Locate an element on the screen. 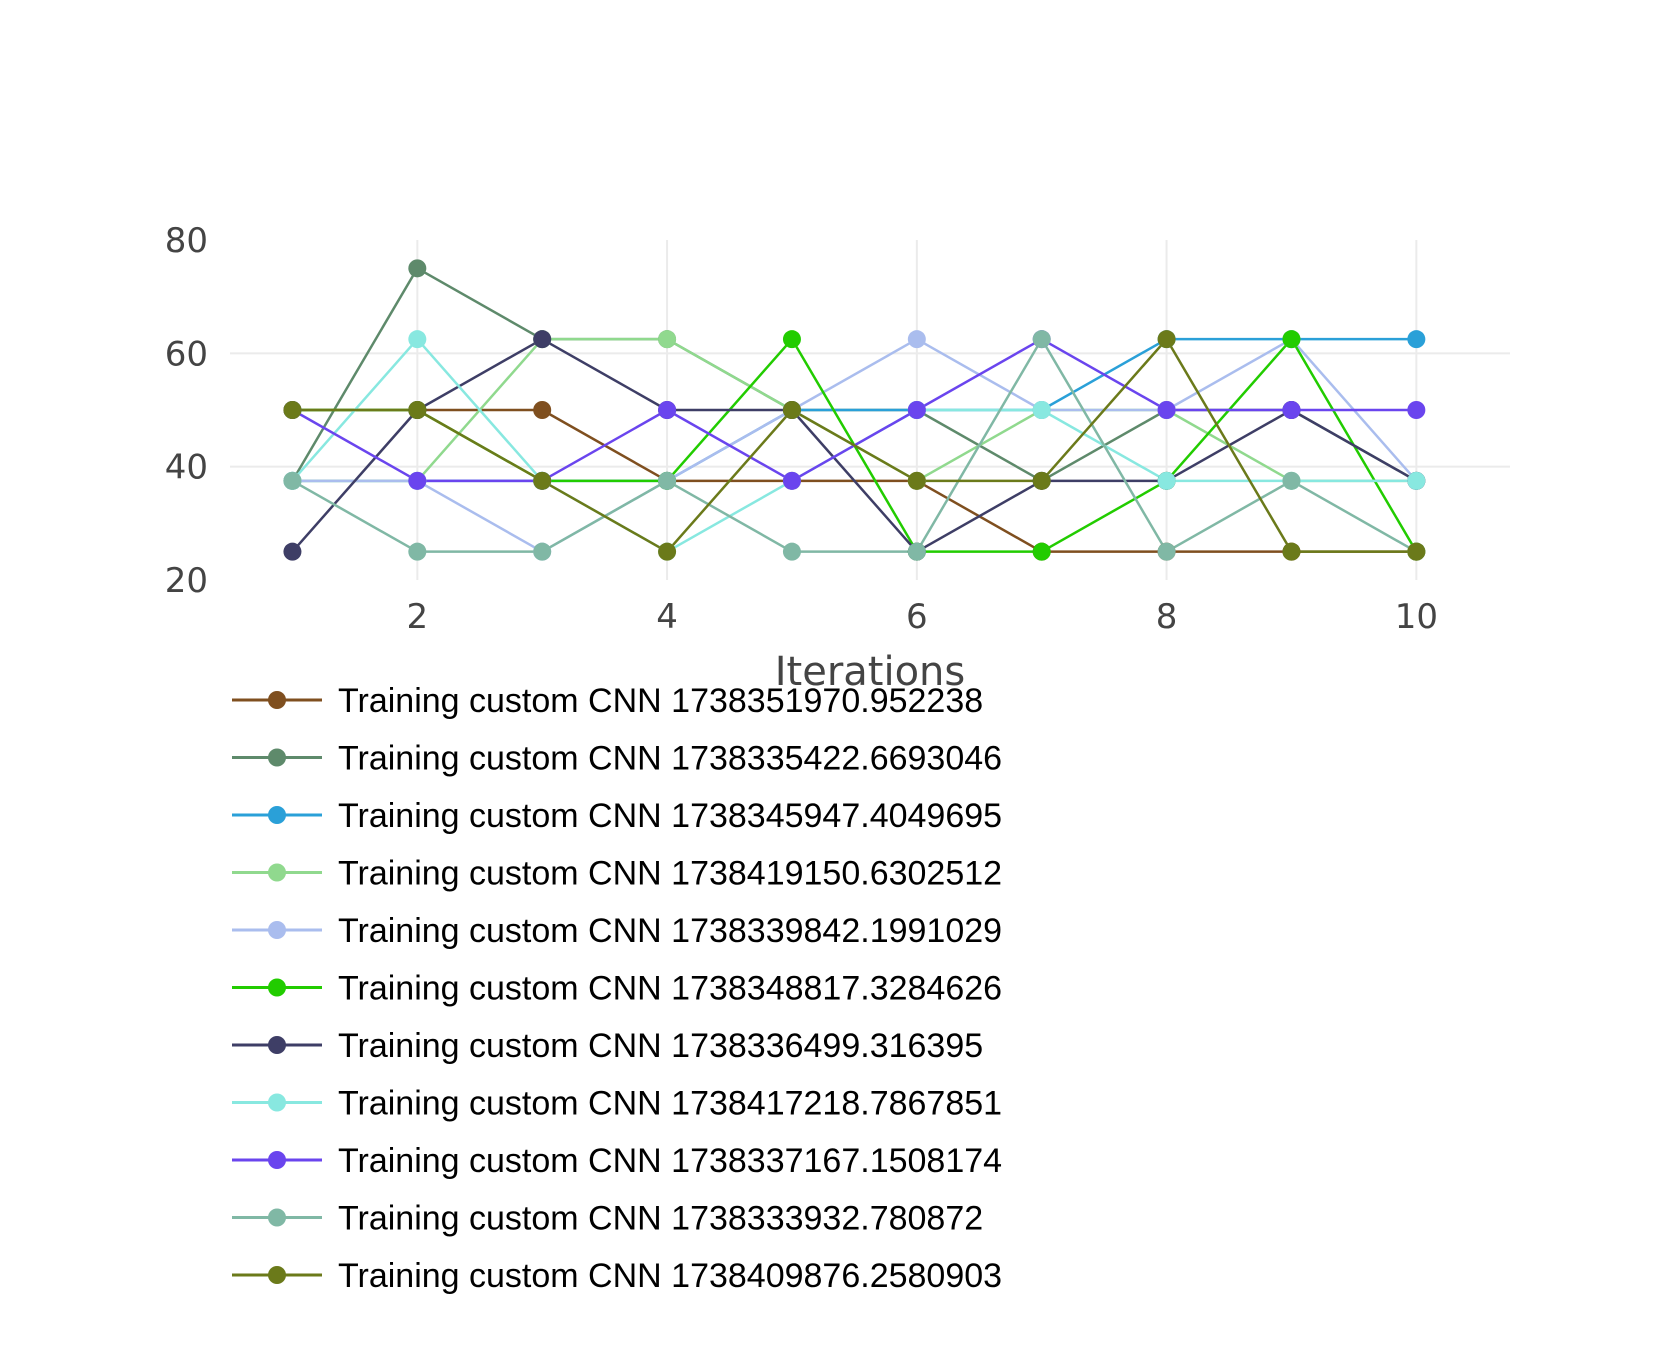 This screenshot has width=1653, height=1350. legend-item-7: Training custom CNN 1738336499.316395 is located at coordinates (607, 1046).